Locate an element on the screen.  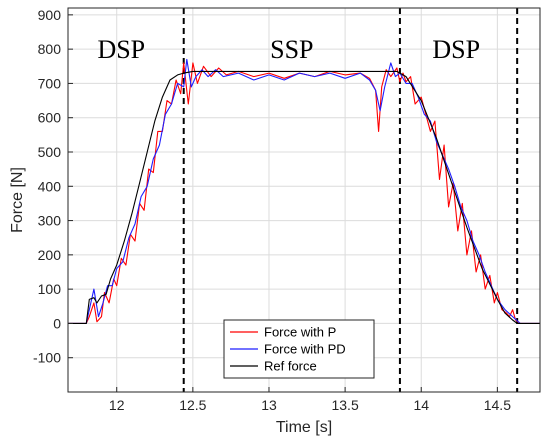
y-tick-label: 300 is located at coordinates (50, 221).